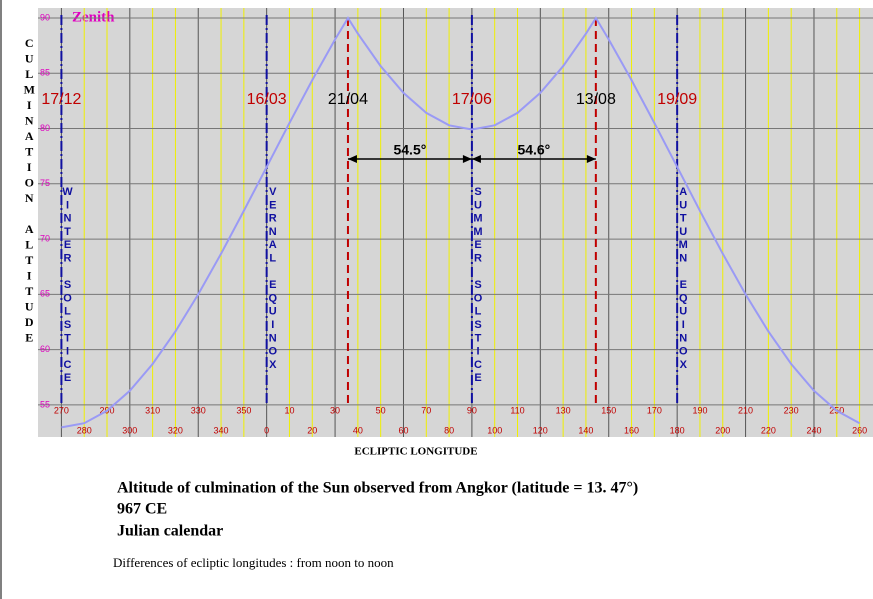  I want to click on x-tick-label: 240, so click(813, 430).